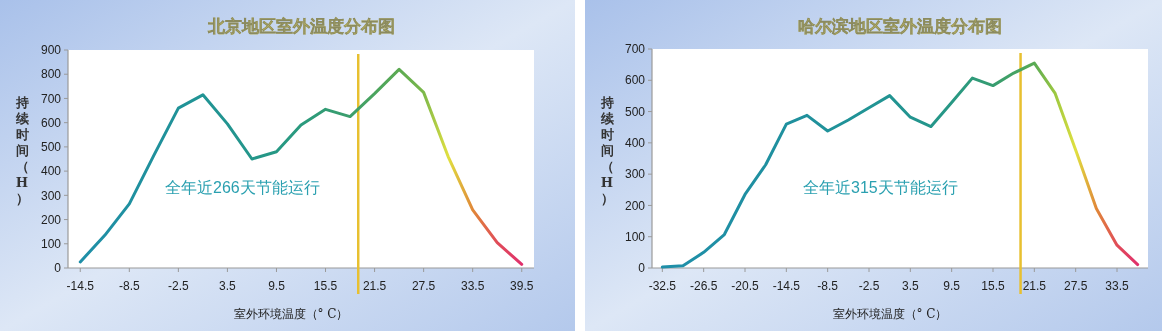 This screenshot has width=1162, height=331. Describe the element at coordinates (51, 74) in the screenshot. I see `y-tick-label: 800` at that location.